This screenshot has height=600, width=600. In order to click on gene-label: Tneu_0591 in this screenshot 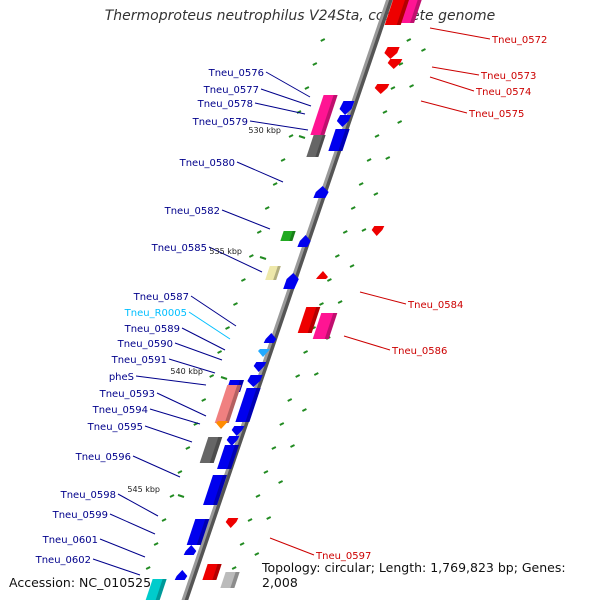, I will do `click(139, 360)`.